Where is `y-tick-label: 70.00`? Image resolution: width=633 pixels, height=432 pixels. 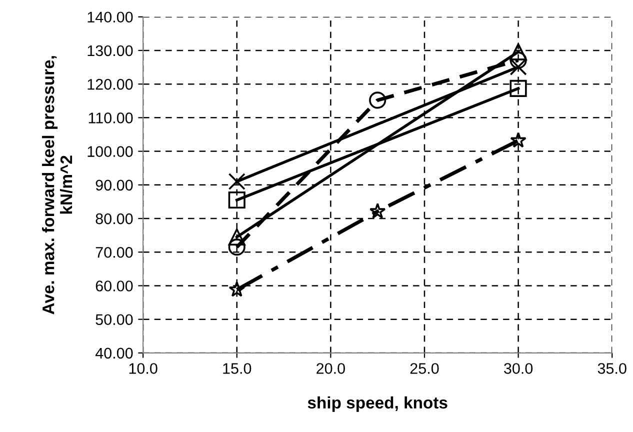 y-tick-label: 70.00 is located at coordinates (114, 252).